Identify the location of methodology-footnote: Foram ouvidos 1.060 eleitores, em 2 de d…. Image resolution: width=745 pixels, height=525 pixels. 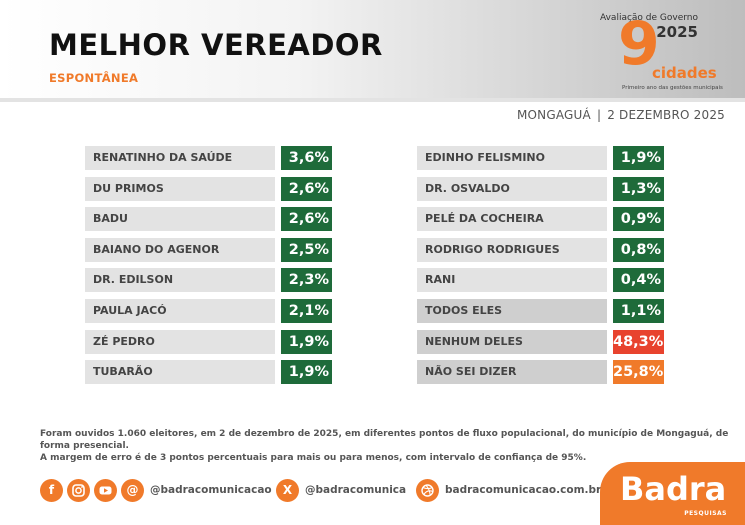
(385, 446).